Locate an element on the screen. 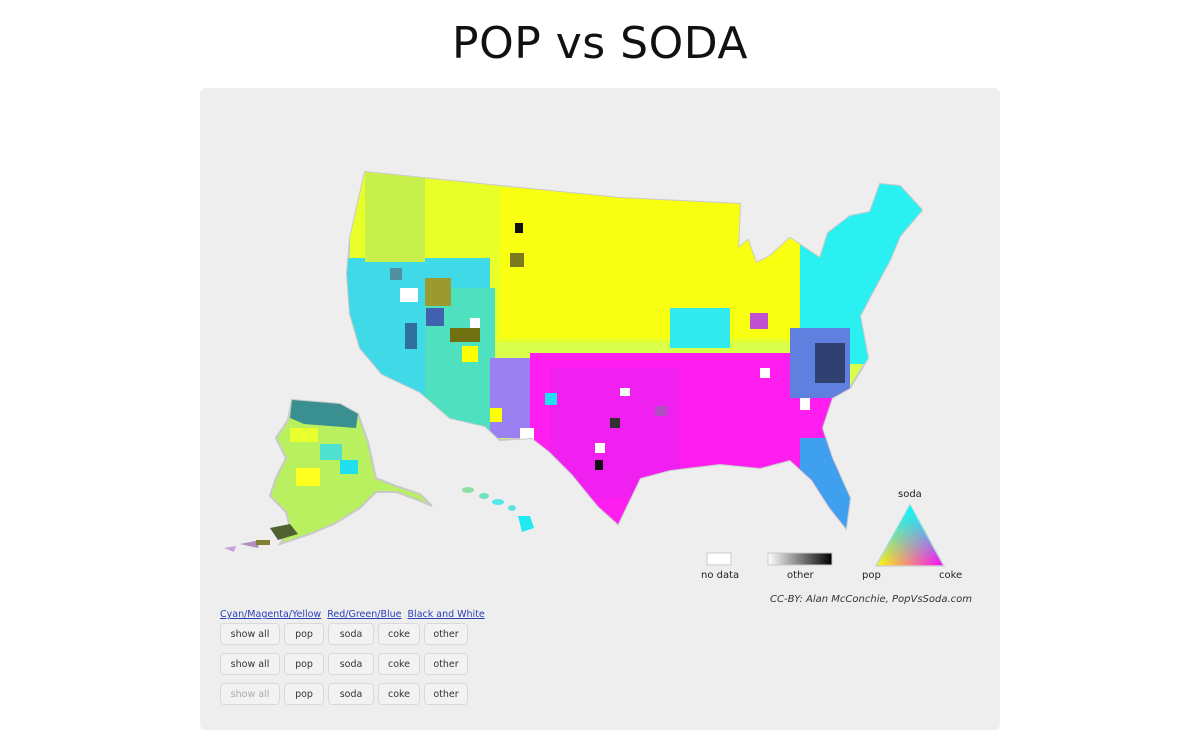 Image resolution: width=1200 pixels, height=740 pixels. legend-soda-label: soda is located at coordinates (910, 494).